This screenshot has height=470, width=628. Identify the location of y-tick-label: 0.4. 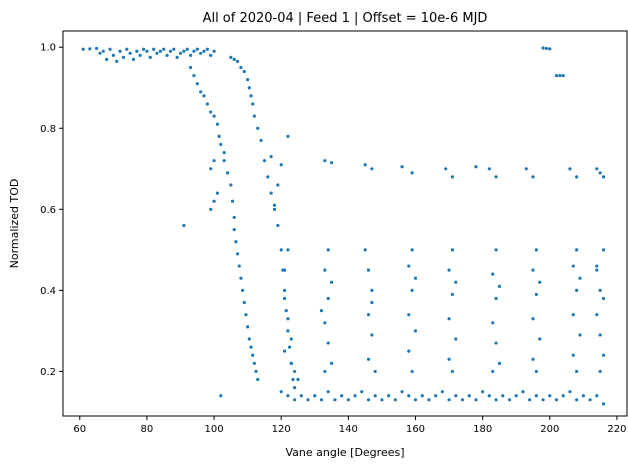
(48, 291).